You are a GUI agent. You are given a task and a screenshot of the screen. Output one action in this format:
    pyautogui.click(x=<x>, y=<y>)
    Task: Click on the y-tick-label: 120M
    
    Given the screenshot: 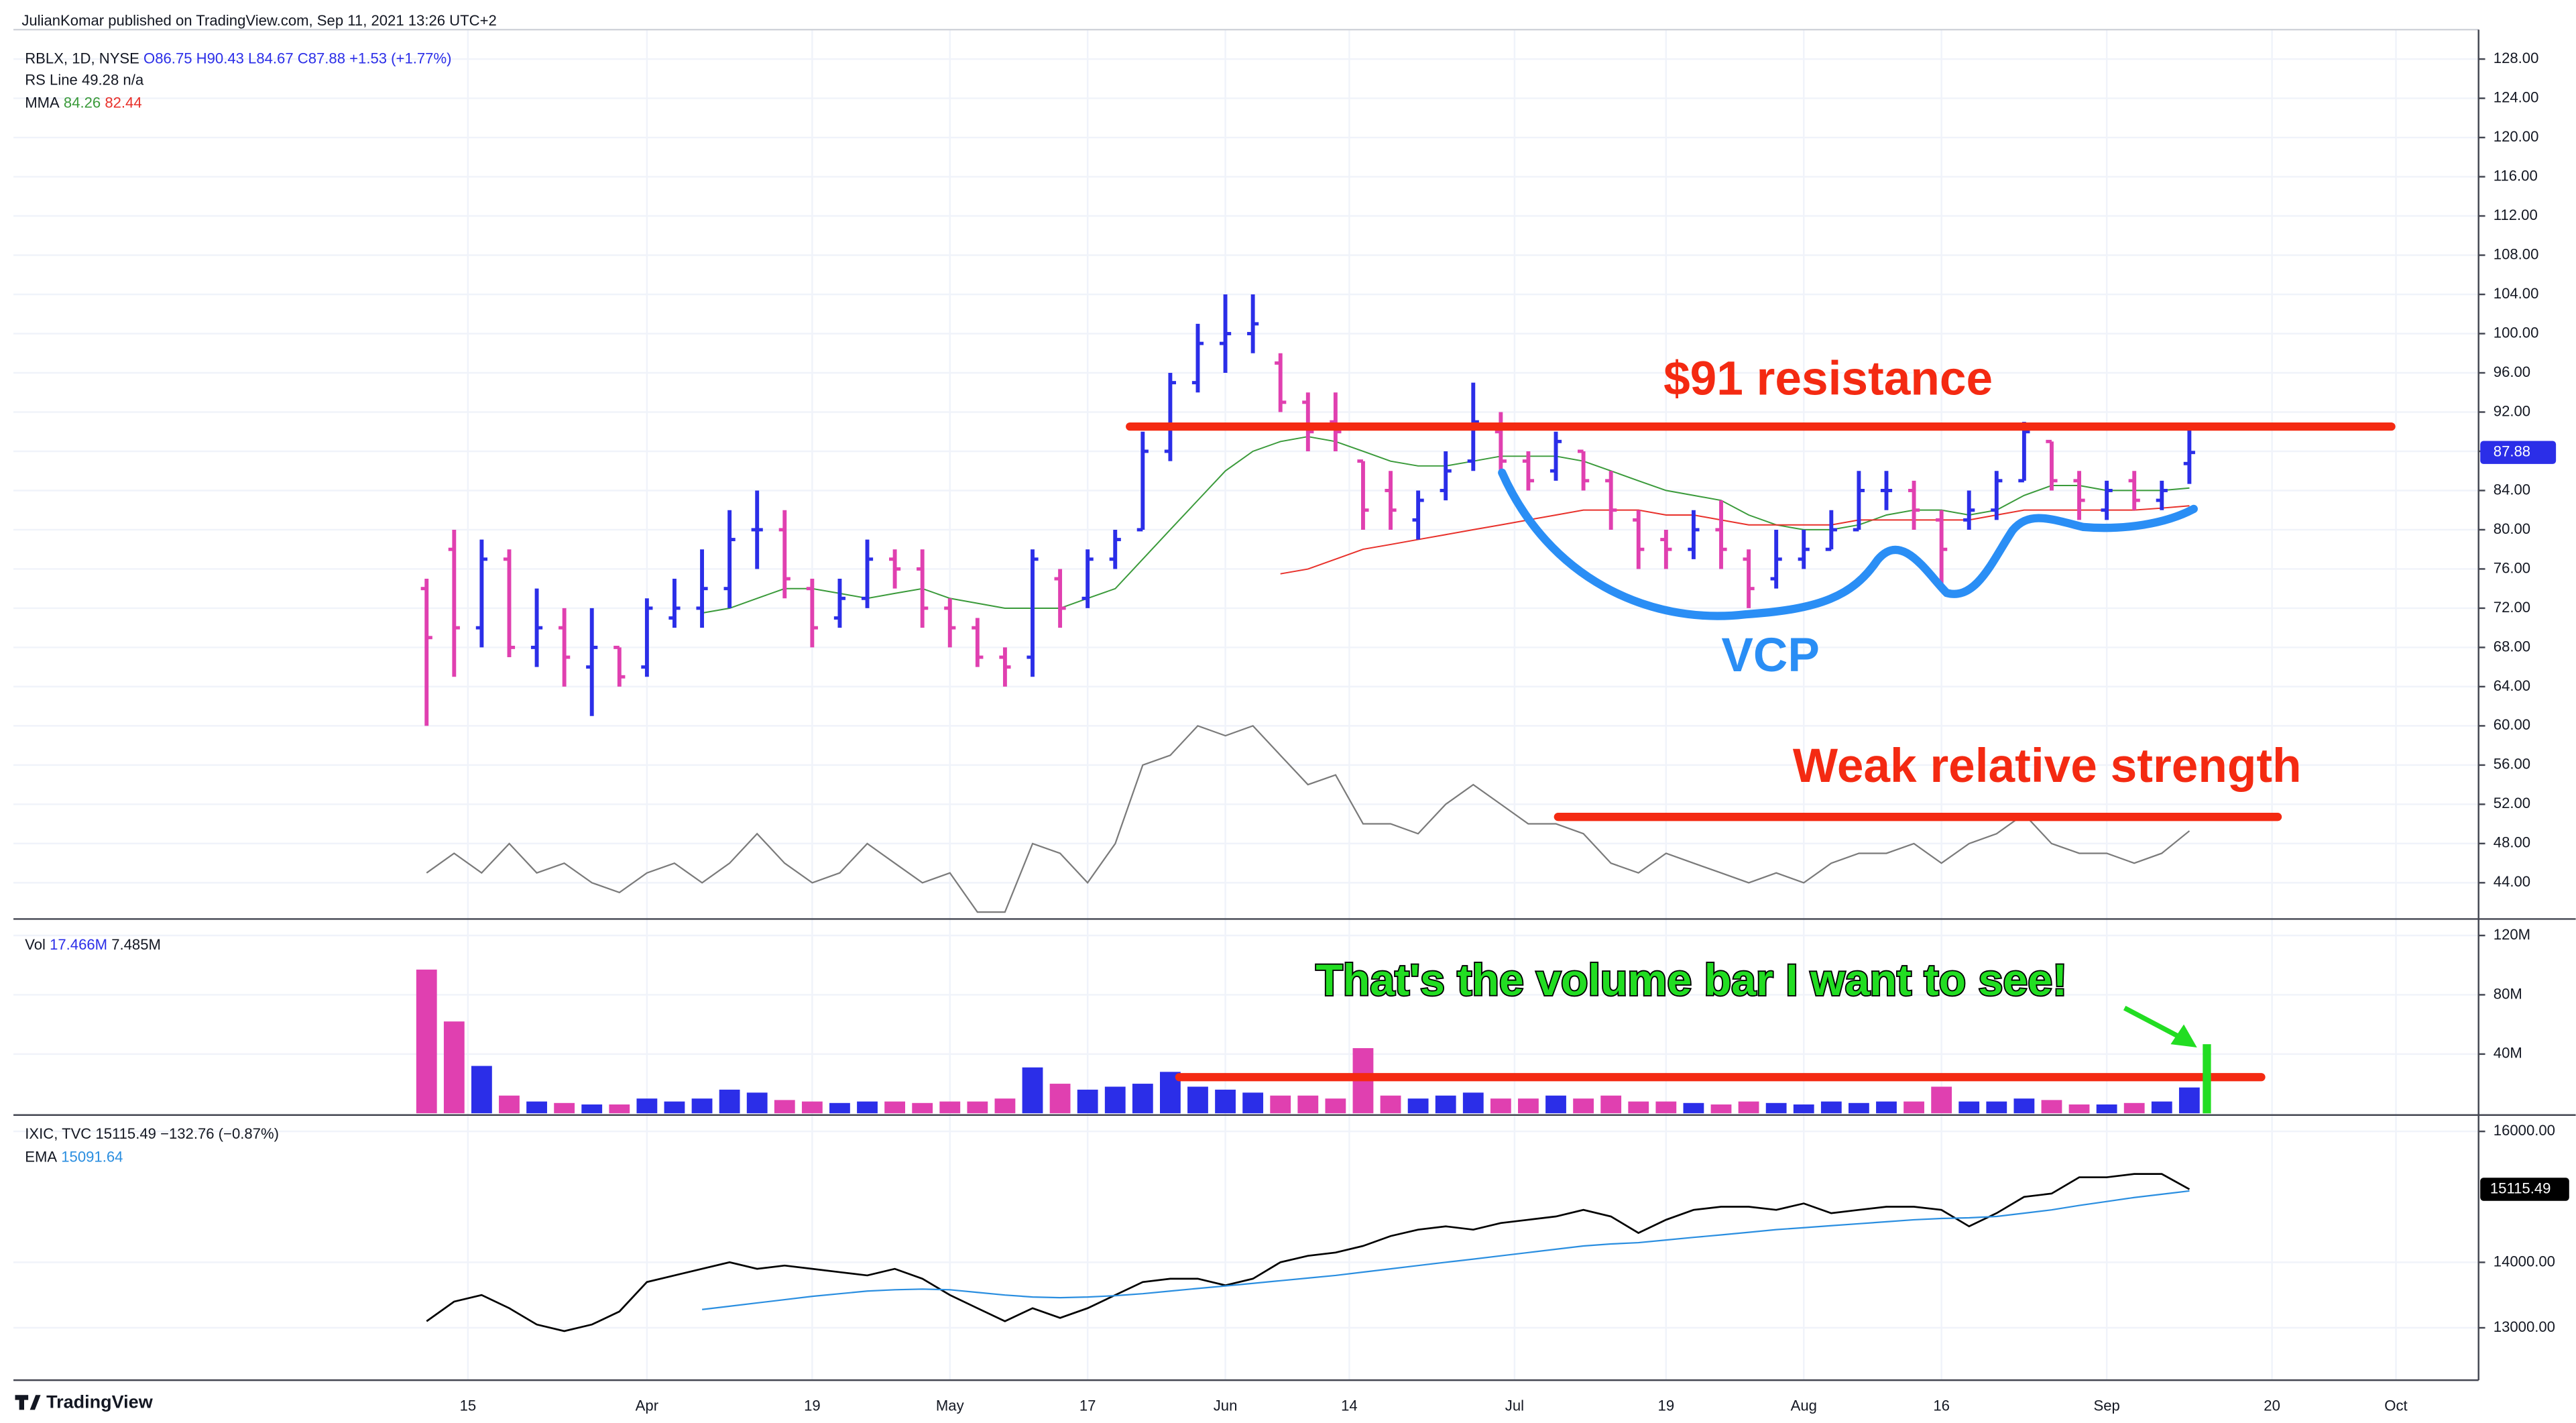 What is the action you would take?
    pyautogui.click(x=2512, y=934)
    